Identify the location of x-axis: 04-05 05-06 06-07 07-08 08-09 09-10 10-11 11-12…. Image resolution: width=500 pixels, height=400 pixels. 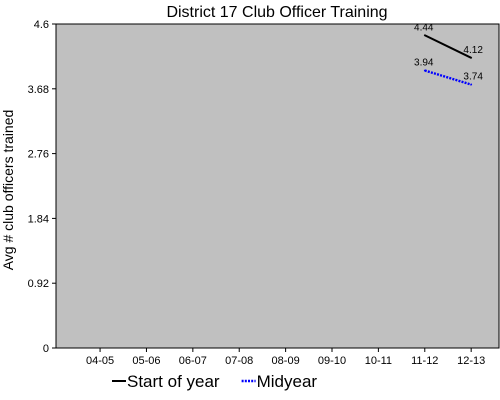
(285, 357).